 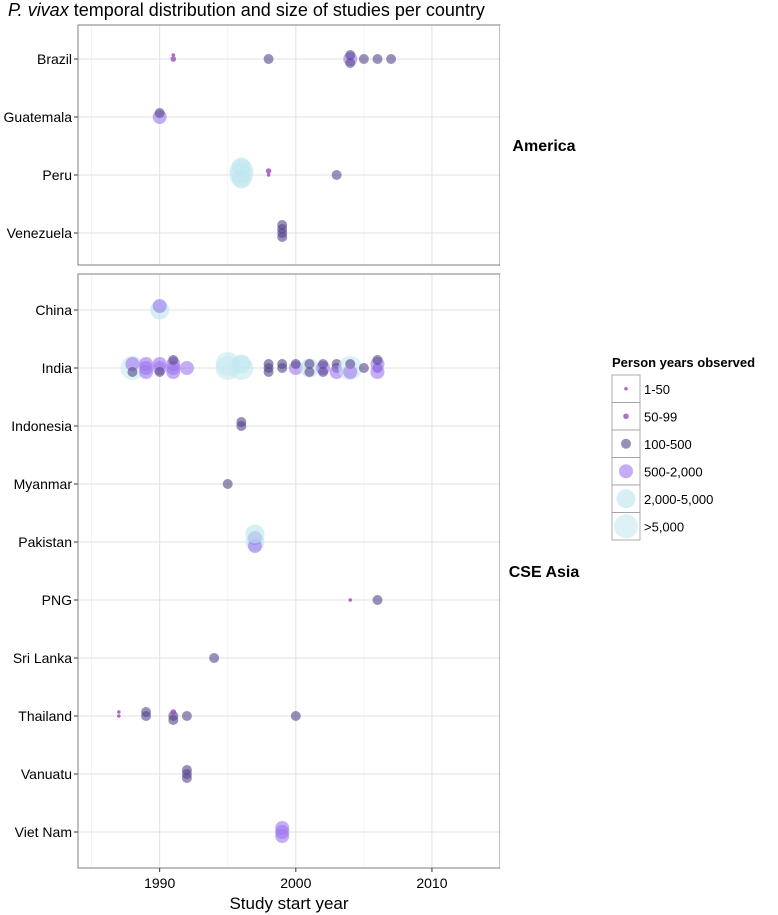 What do you see at coordinates (683, 362) in the screenshot?
I see `legend-title: Person years observed` at bounding box center [683, 362].